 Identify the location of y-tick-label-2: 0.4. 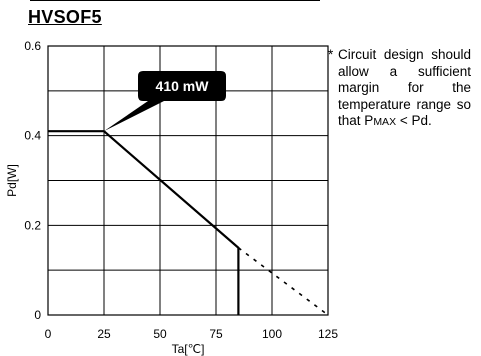
(32, 136).